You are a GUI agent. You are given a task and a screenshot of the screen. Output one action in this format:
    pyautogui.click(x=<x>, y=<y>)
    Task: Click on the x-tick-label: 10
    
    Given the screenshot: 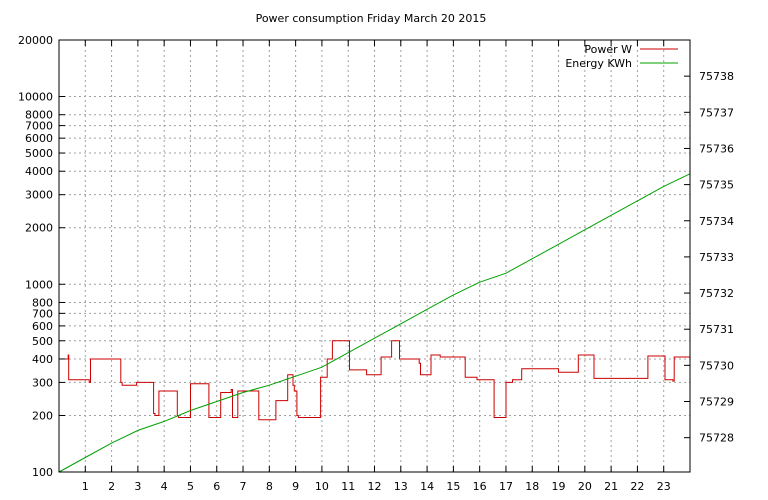 What is the action you would take?
    pyautogui.click(x=322, y=486)
    